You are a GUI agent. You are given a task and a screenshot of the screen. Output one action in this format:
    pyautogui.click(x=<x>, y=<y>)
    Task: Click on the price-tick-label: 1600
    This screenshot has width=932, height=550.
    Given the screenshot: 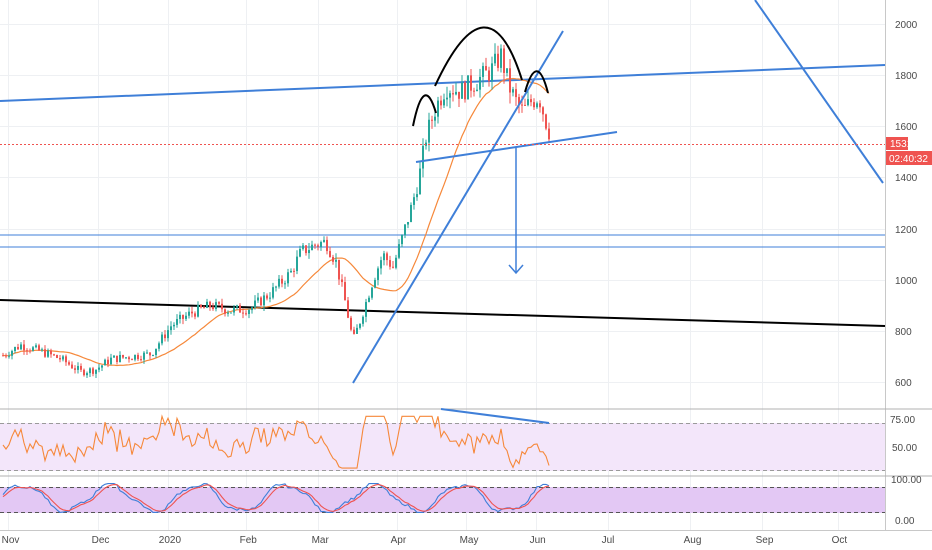 What is the action you would take?
    pyautogui.click(x=906, y=127)
    